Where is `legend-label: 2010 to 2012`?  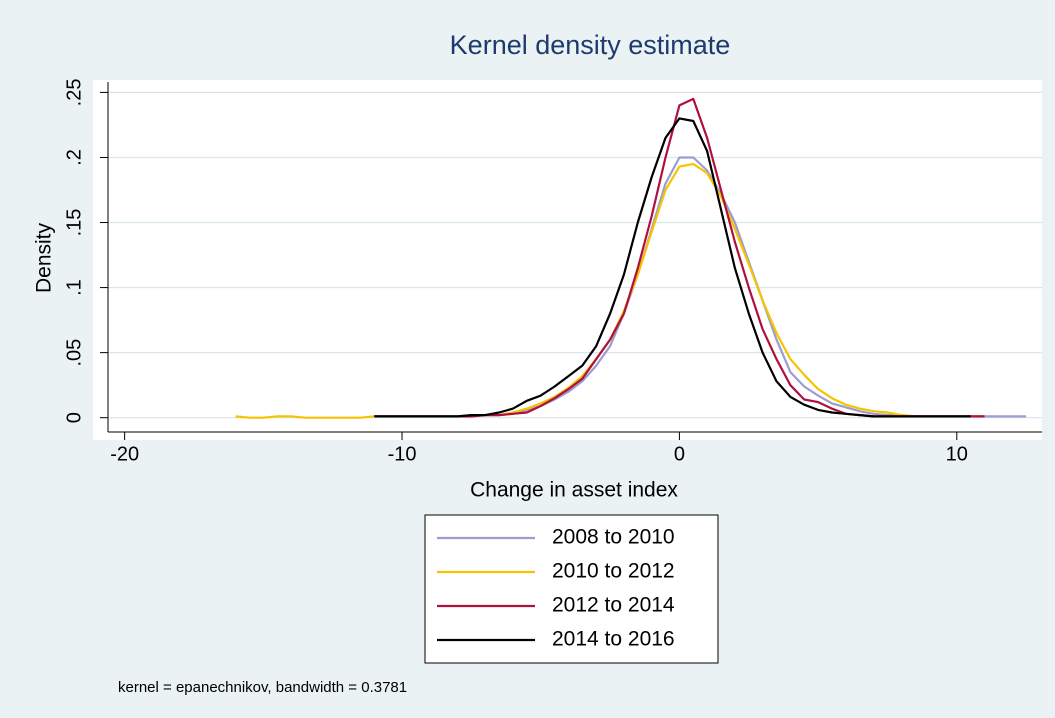 legend-label: 2010 to 2012 is located at coordinates (613, 571).